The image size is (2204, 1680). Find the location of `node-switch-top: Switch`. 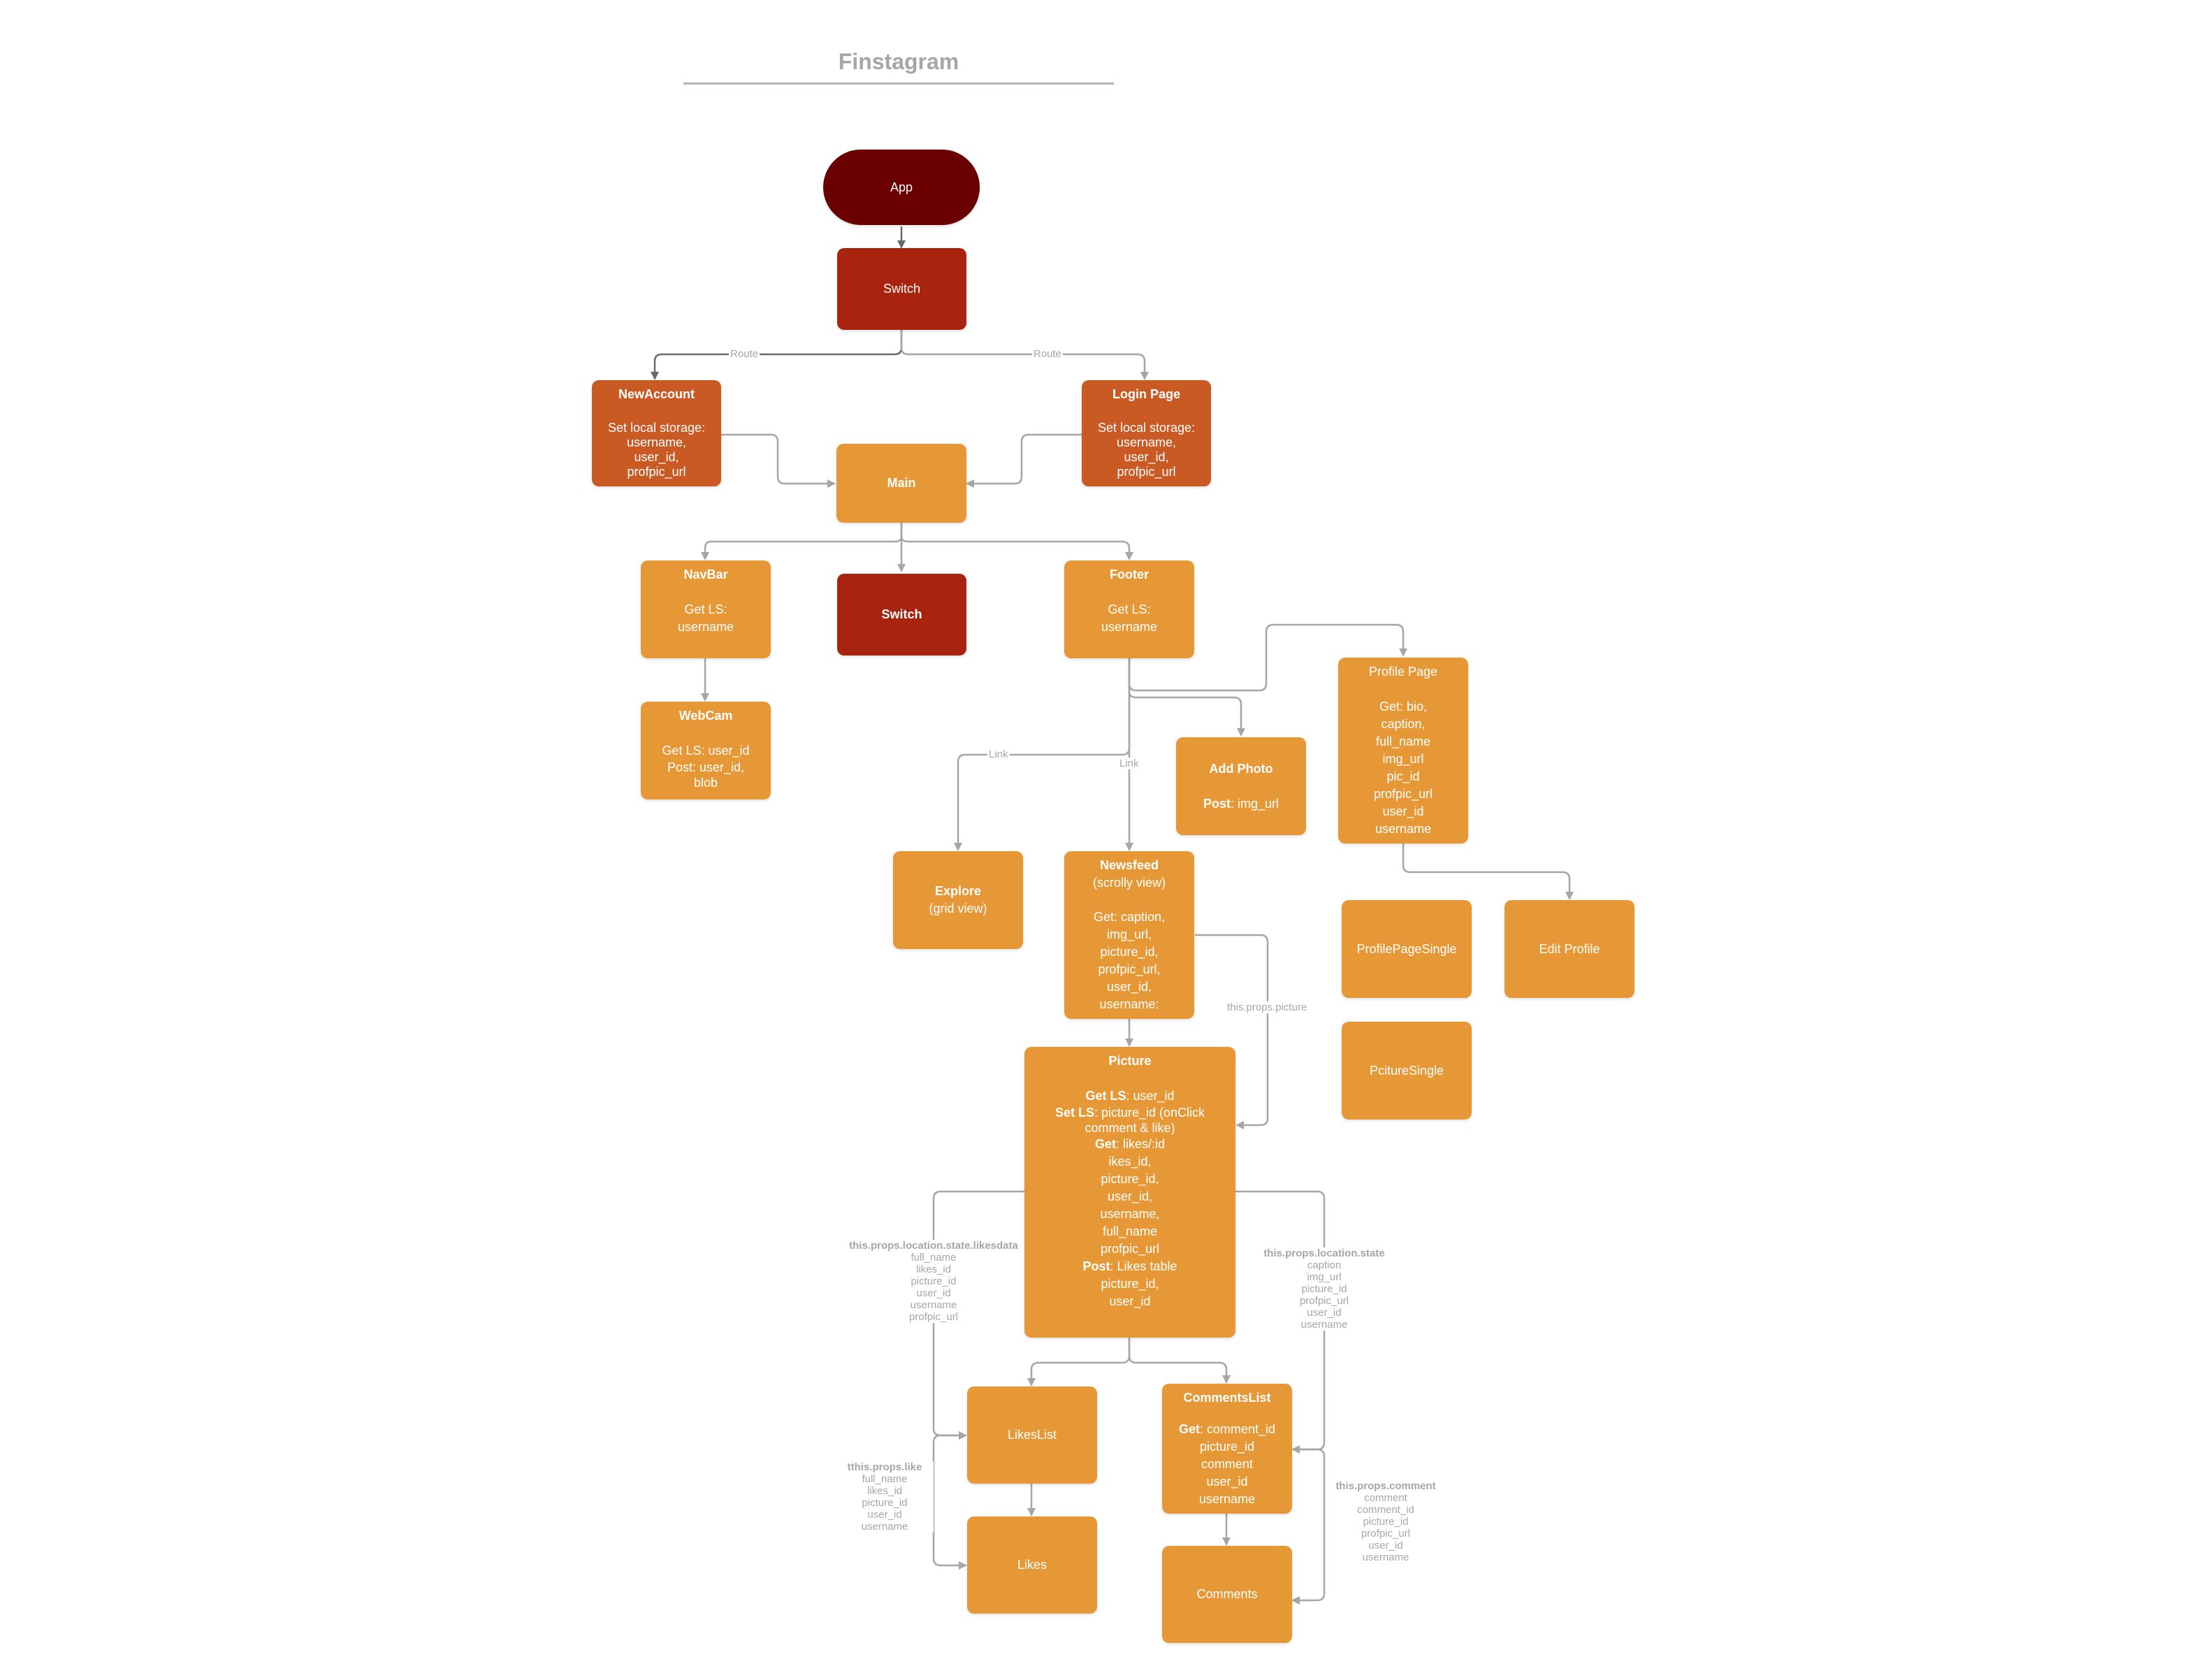

node-switch-top: Switch is located at coordinates (902, 289).